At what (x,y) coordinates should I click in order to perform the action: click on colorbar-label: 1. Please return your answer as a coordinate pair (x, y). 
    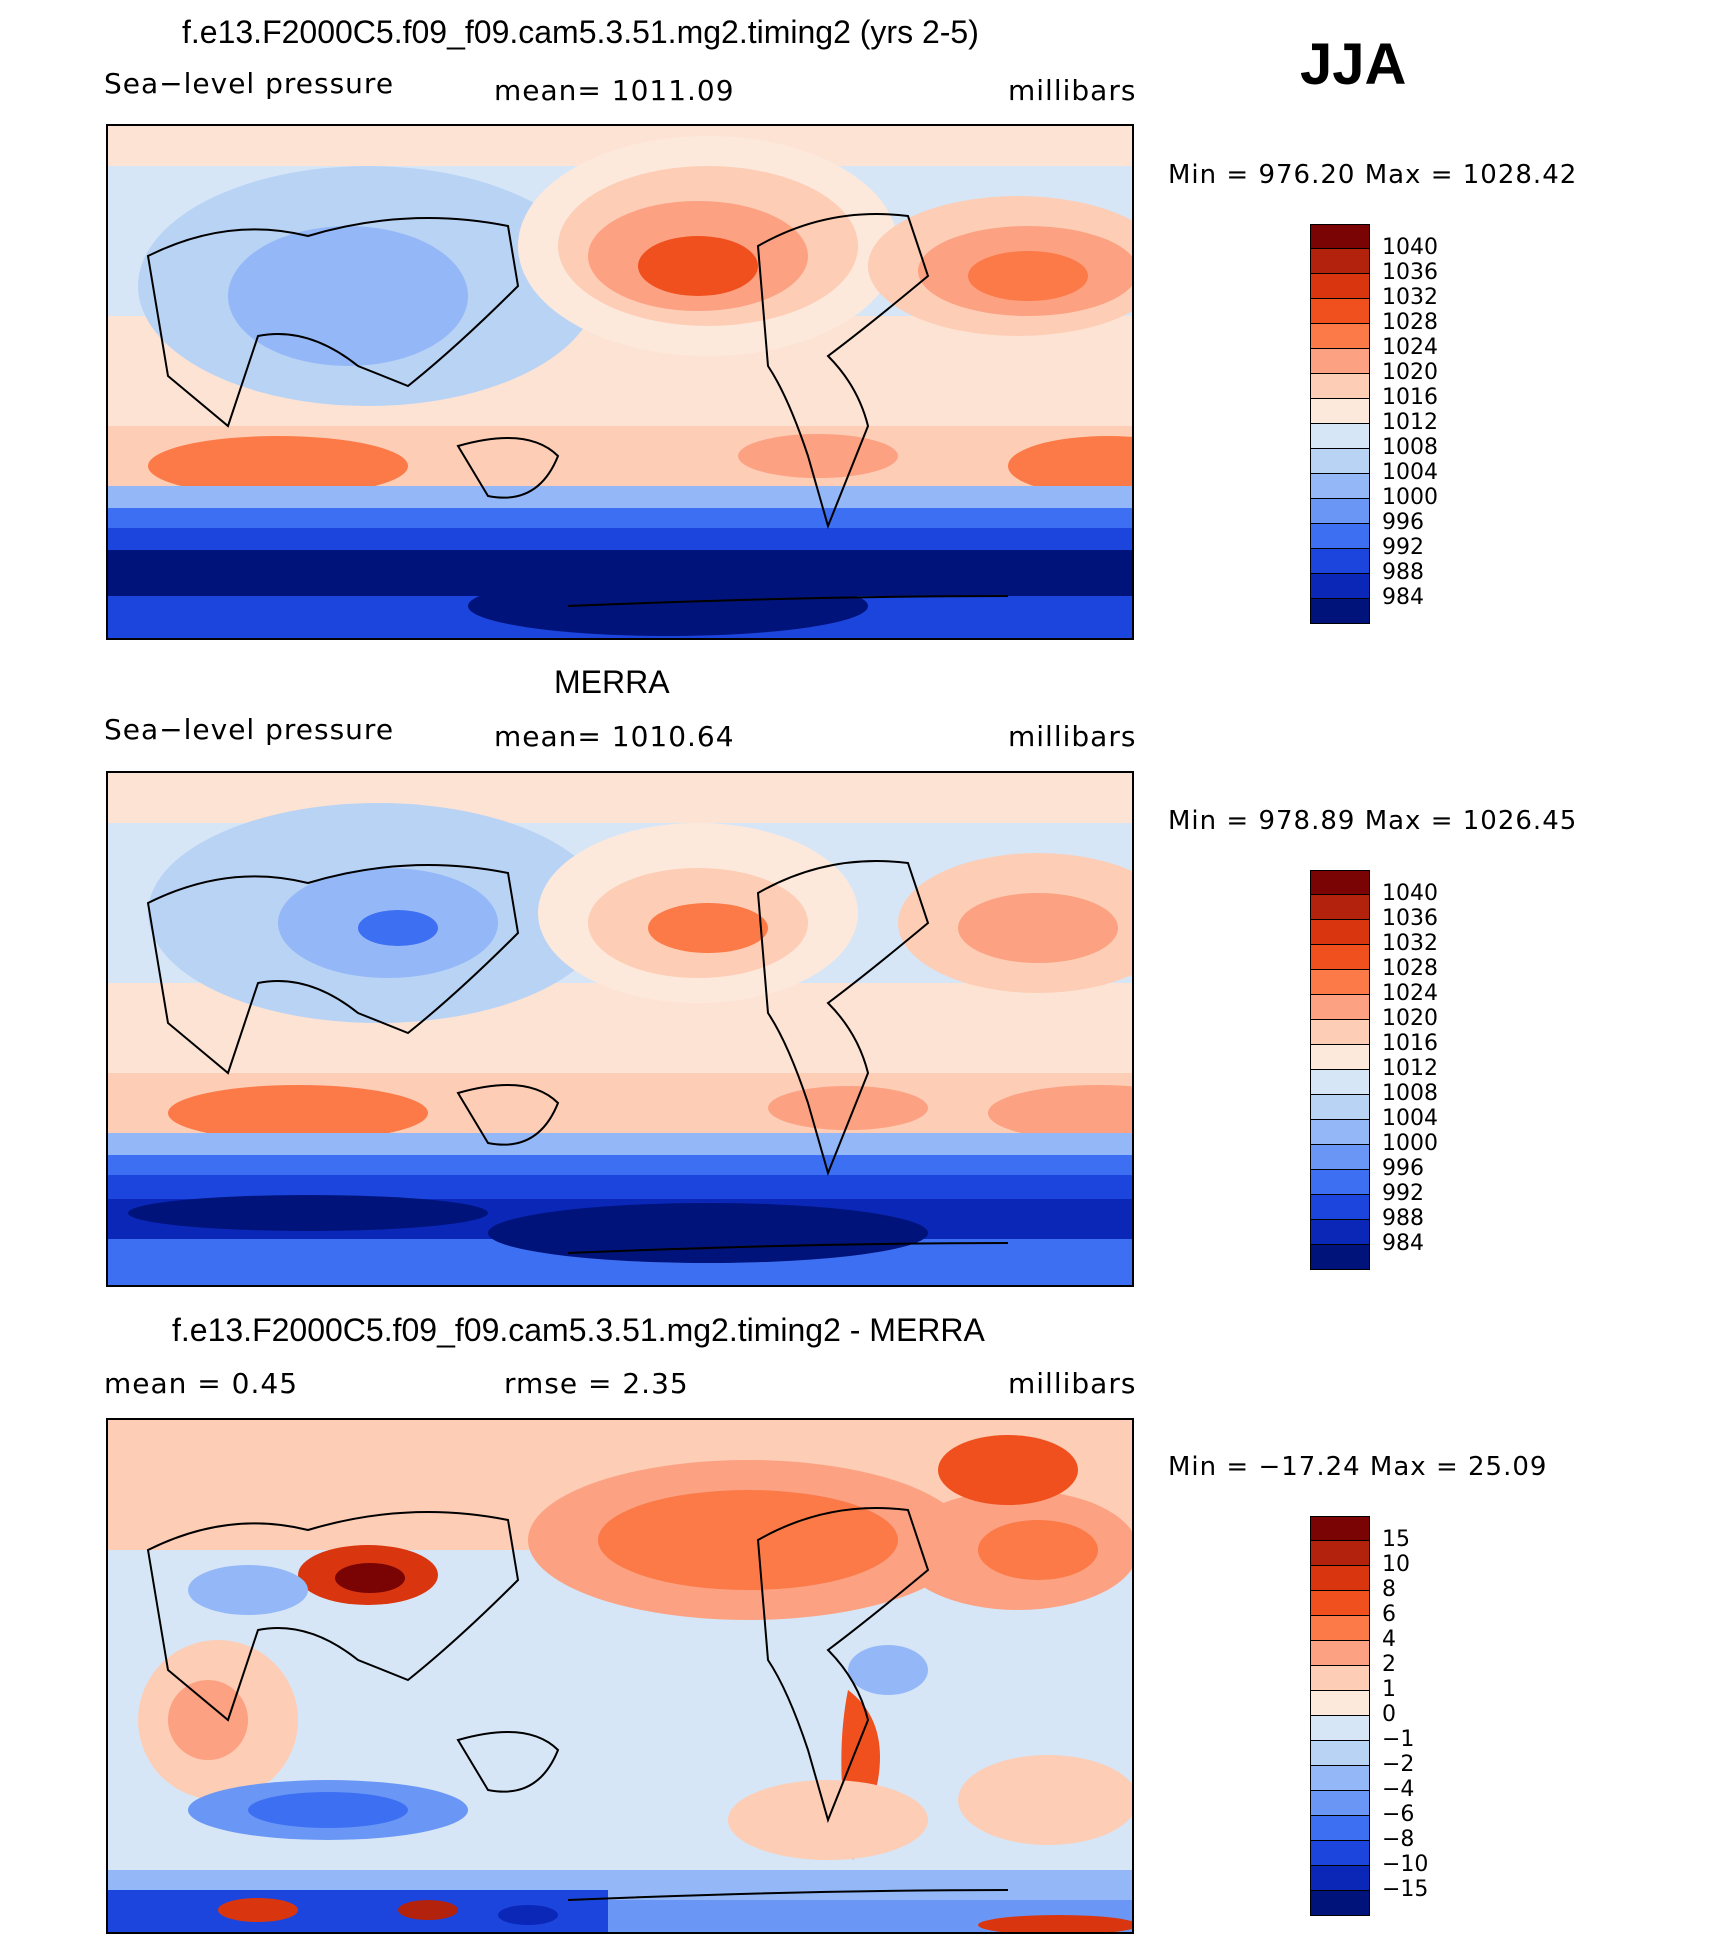
    Looking at the image, I should click on (1389, 1689).